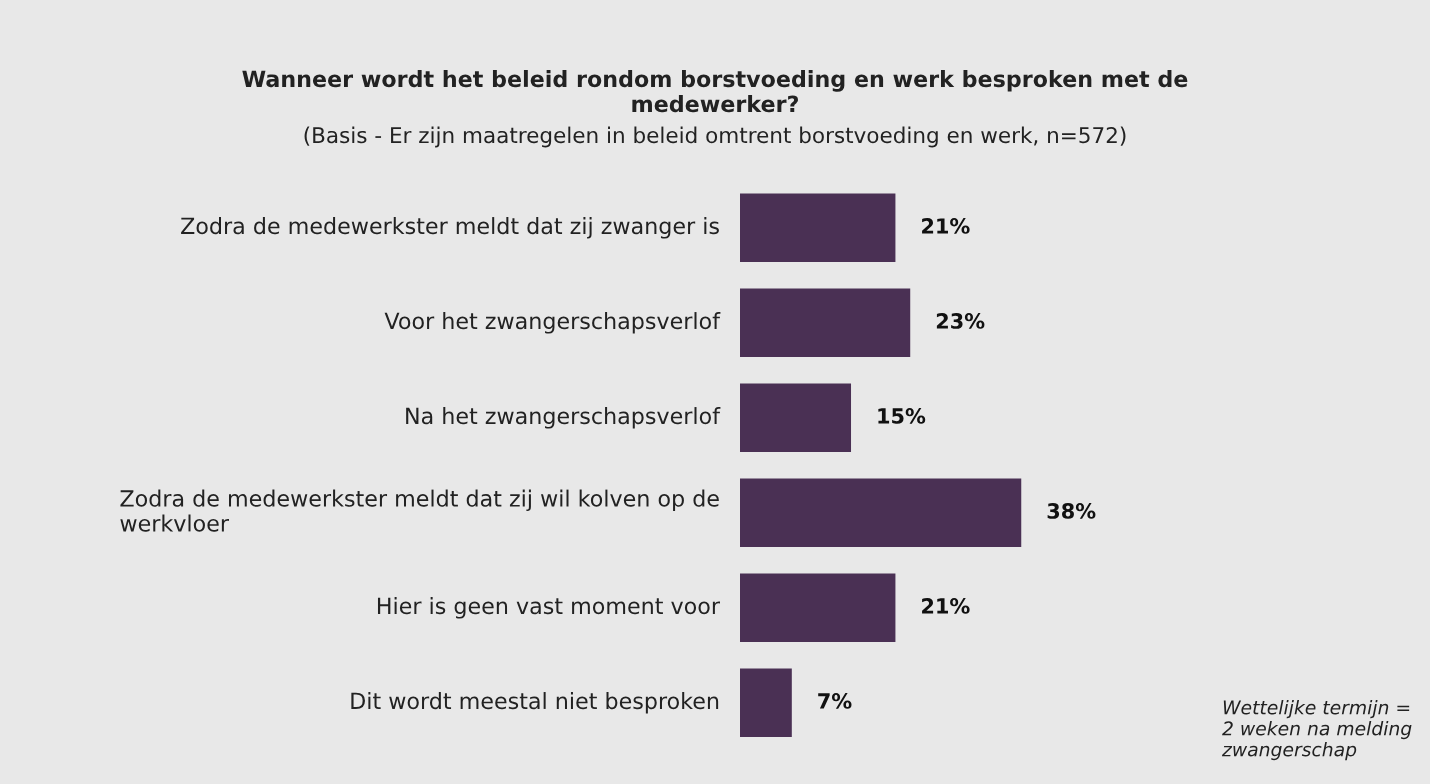 The width and height of the screenshot is (1430, 784). I want to click on y-tick-label: Voor het zwangerschapsverlof, so click(552, 323).